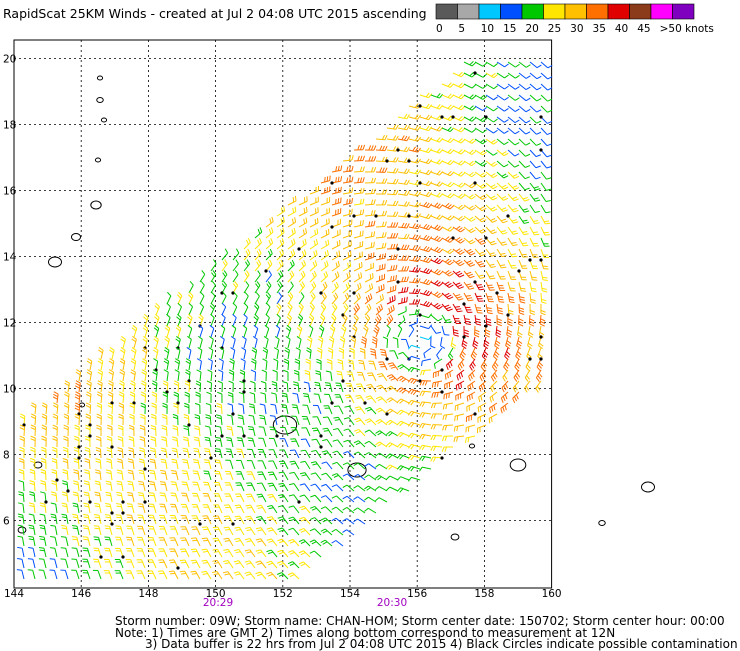 The image size is (740, 651). I want to click on lat-label: 16, so click(10, 192).